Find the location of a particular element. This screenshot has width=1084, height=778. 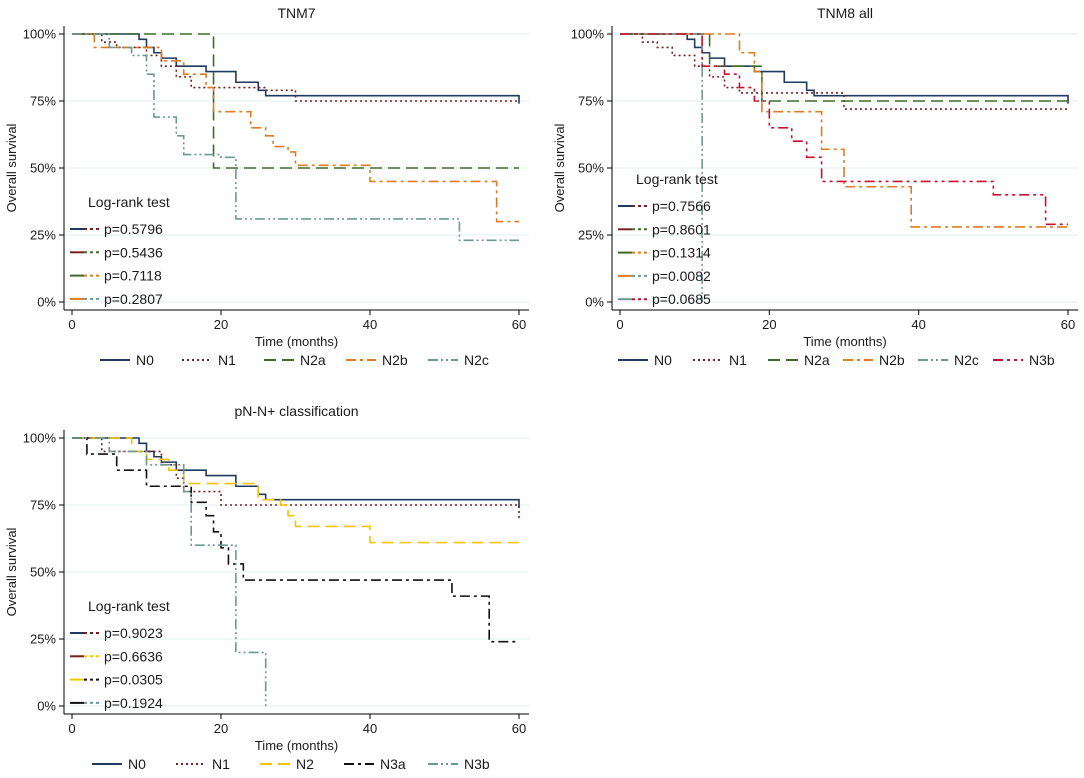

logrank-pvalue: p=0.1314 is located at coordinates (681, 253).